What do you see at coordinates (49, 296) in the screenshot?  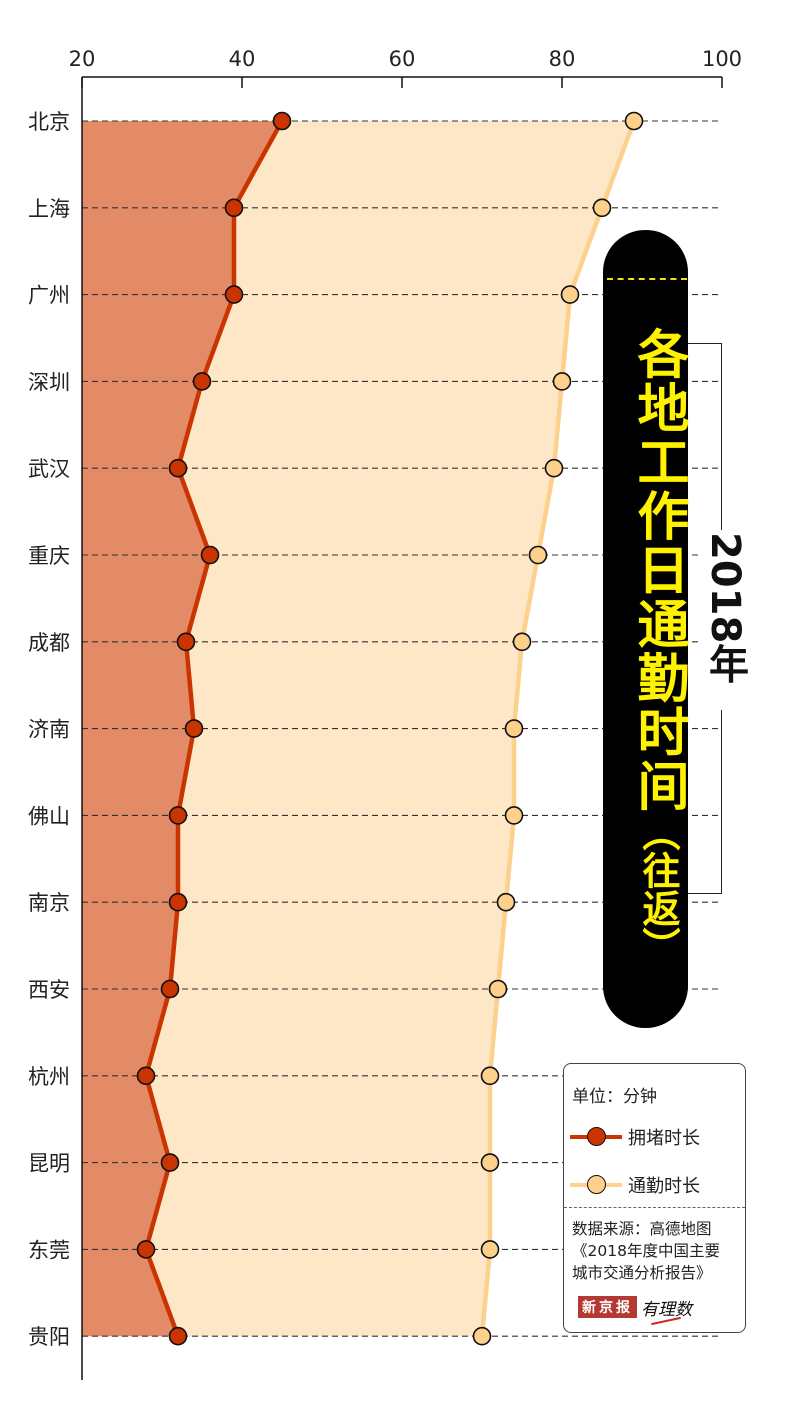 I see `city-label: 广州` at bounding box center [49, 296].